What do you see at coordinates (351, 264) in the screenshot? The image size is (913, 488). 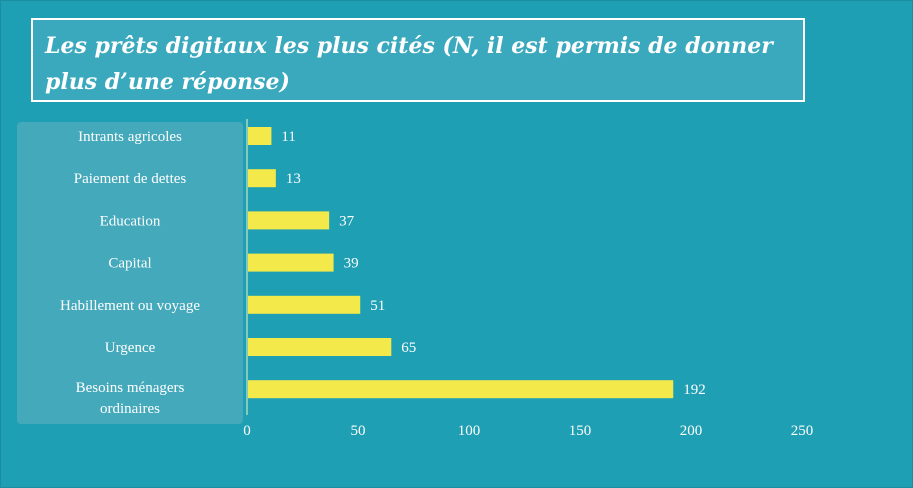 I see `data-label: 39` at bounding box center [351, 264].